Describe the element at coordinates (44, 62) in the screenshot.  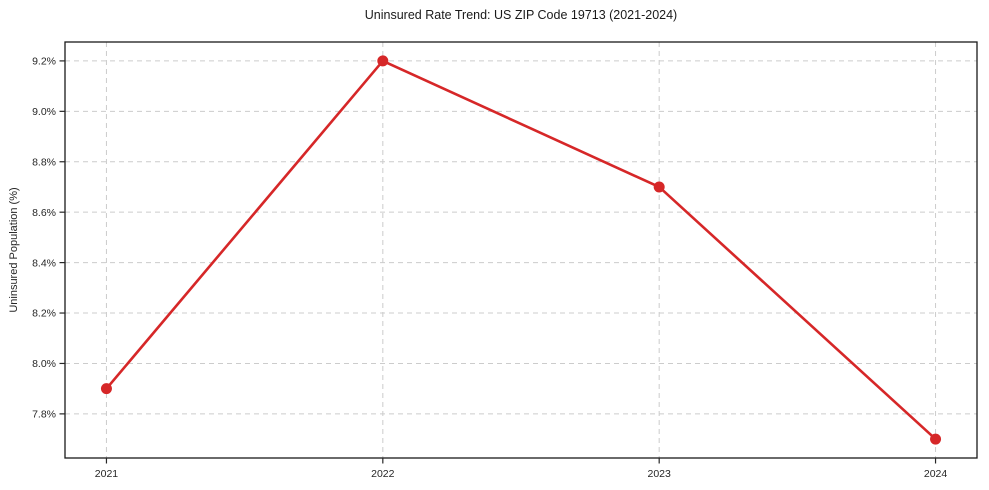
I see `y-tick-label: 9.2%` at that location.